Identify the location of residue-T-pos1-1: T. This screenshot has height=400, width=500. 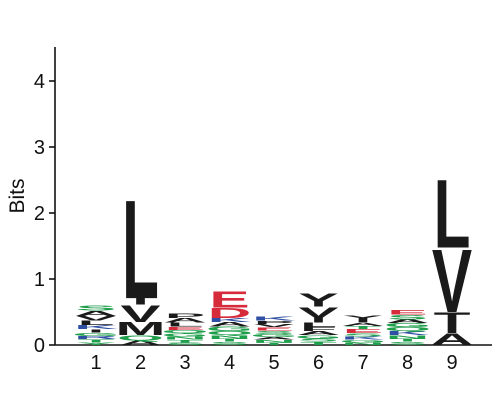
(96, 340).